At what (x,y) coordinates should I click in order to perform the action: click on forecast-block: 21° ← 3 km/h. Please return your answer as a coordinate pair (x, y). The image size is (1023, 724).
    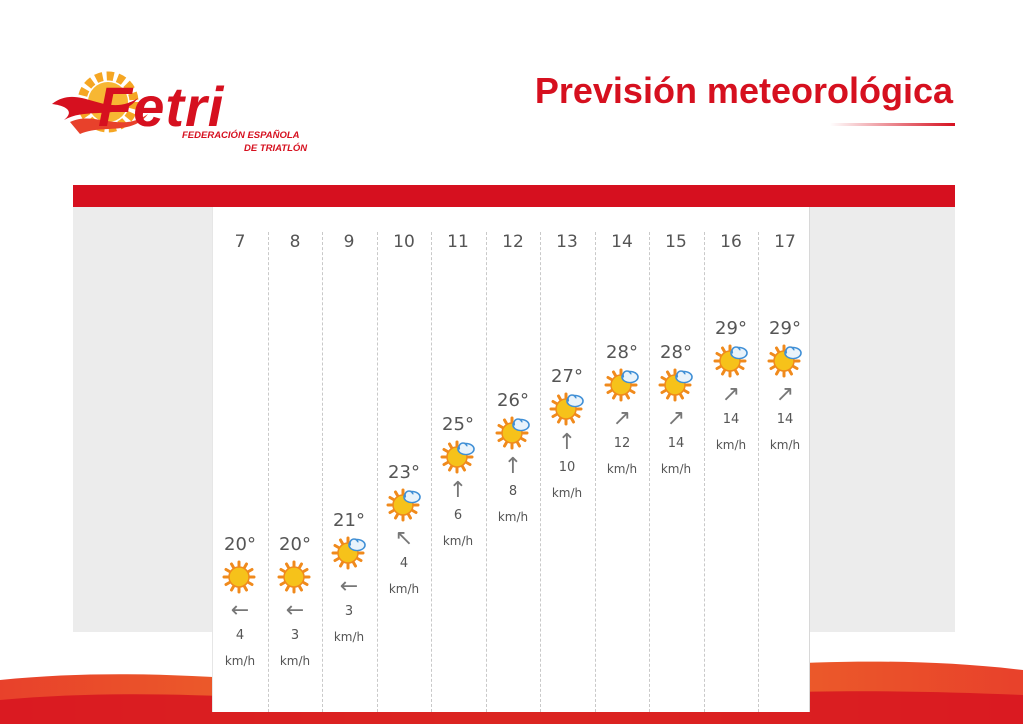
    Looking at the image, I should click on (349, 578).